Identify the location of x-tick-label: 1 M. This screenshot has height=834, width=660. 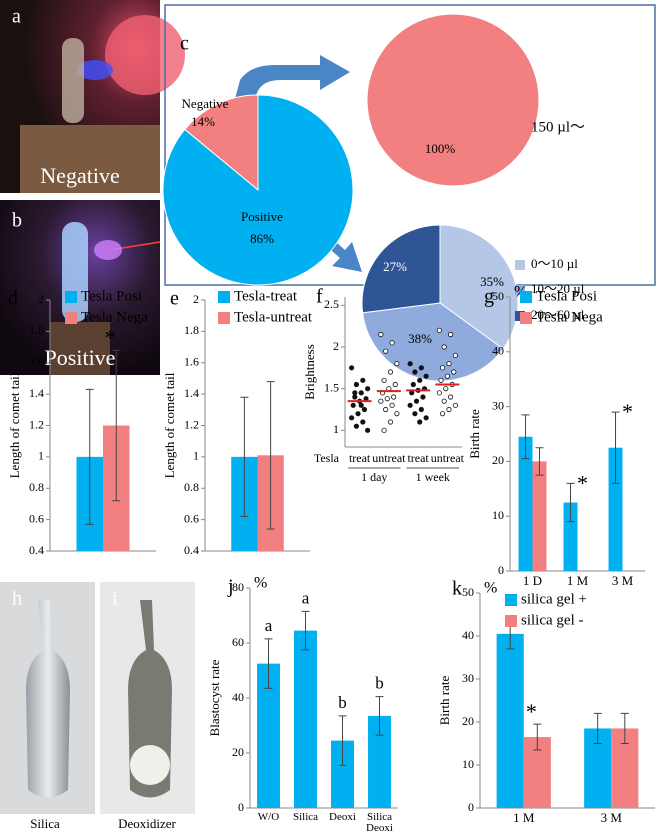
(524, 818).